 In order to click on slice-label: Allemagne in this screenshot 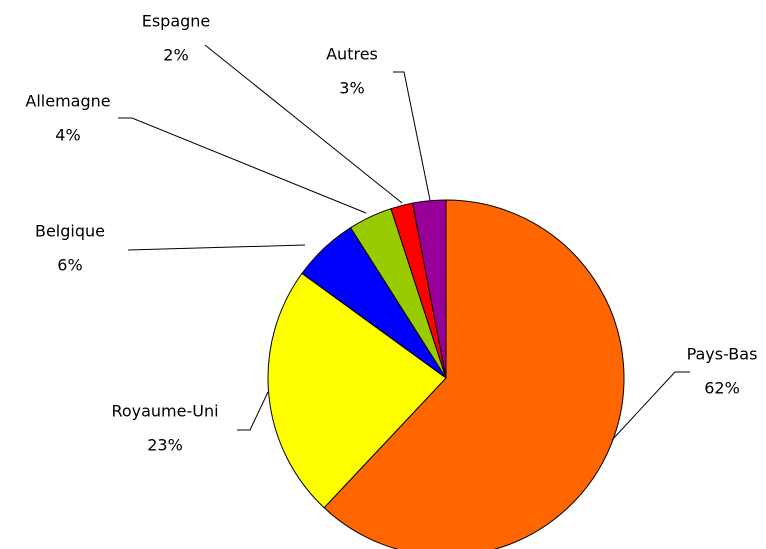, I will do `click(67, 101)`.